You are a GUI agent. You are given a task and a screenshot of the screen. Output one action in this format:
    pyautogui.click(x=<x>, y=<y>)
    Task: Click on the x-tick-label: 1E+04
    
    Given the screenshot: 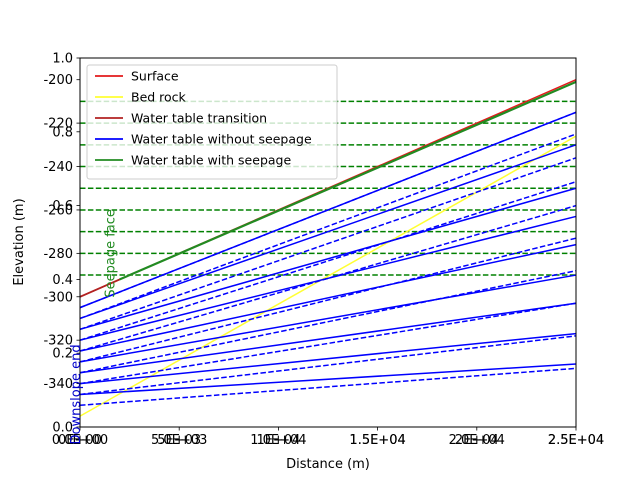 What is the action you would take?
    pyautogui.click(x=278, y=440)
    